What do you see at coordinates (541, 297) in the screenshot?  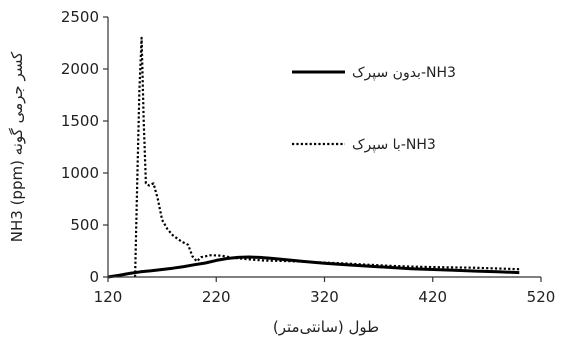 I see `x-tick-label: 520` at bounding box center [541, 297].